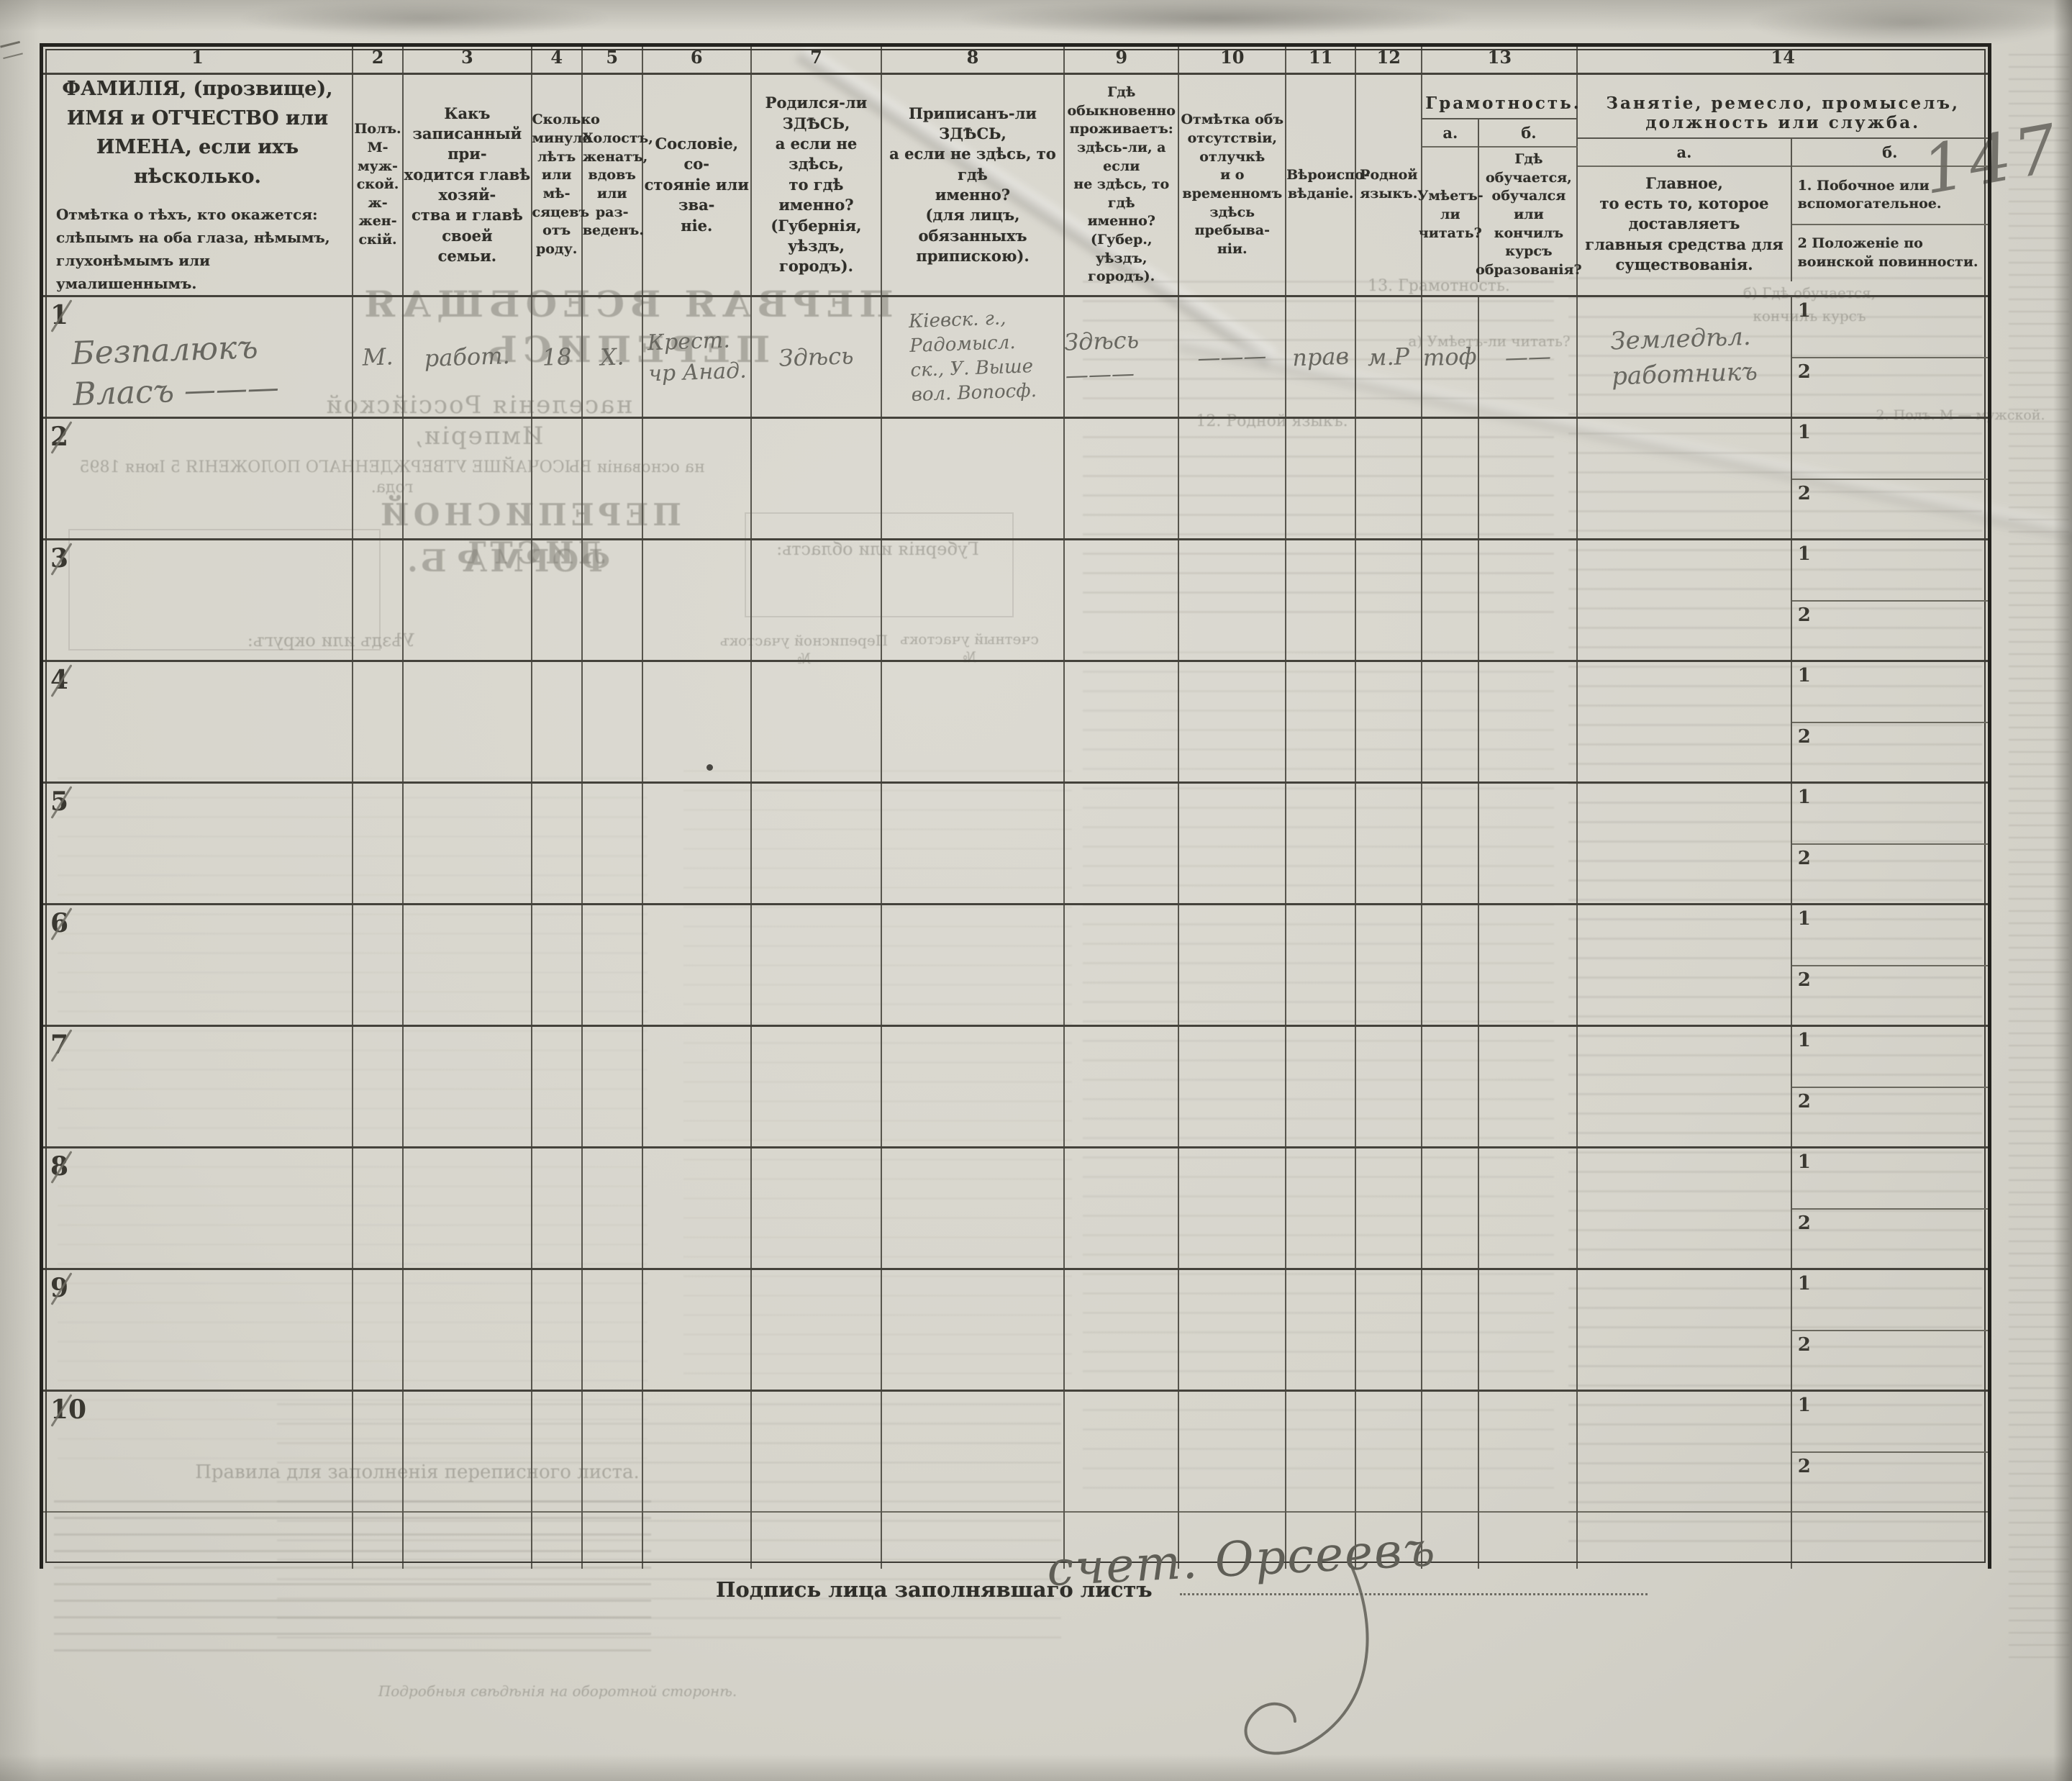 This screenshot has height=1781, width=2072. I want to click on cell-name: 6, so click(197, 964).